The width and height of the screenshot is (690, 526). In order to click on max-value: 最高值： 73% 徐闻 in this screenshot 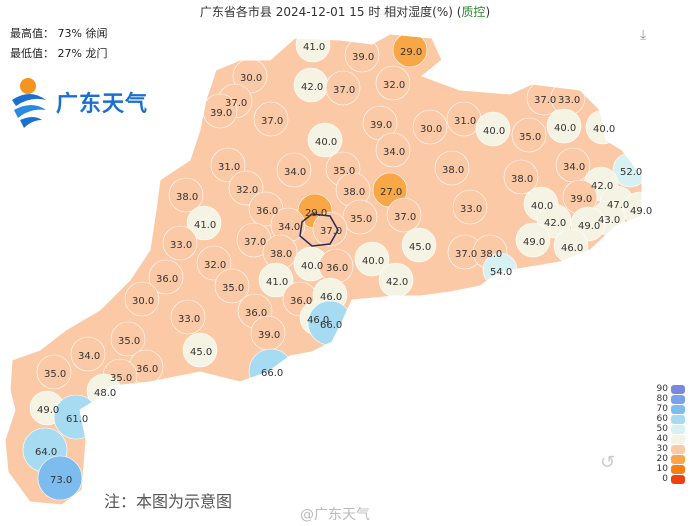, I will do `click(59, 33)`.